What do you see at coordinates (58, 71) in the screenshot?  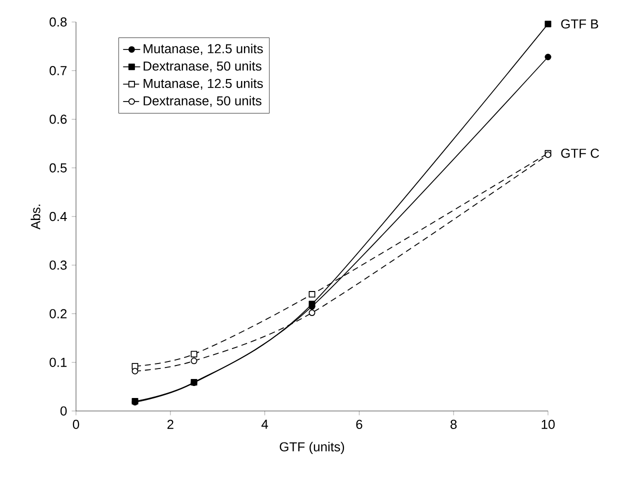 I see `y-tick-label: 0.7` at bounding box center [58, 71].